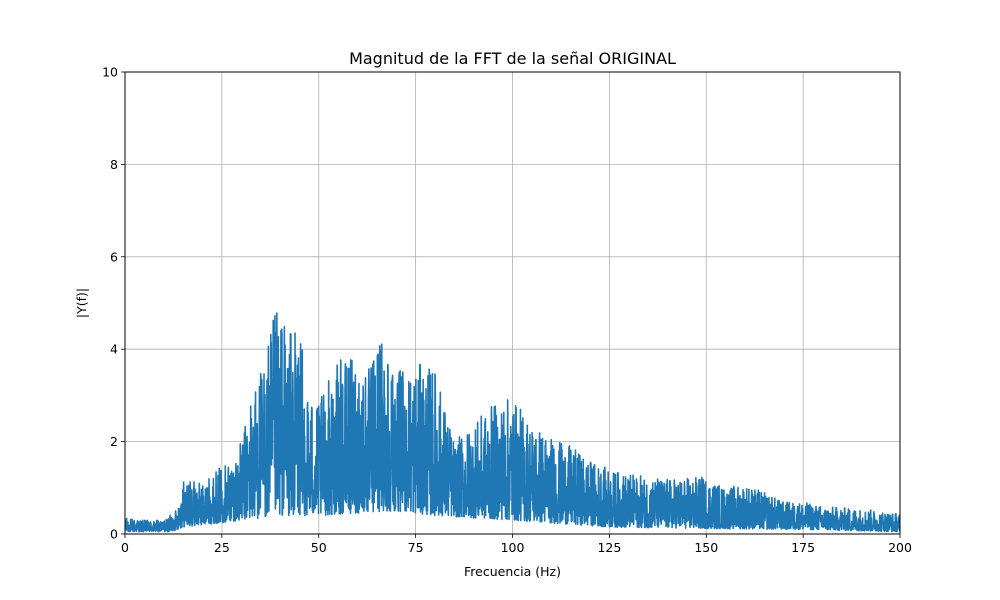 This screenshot has width=1000, height=600. What do you see at coordinates (81, 303) in the screenshot?
I see `y-axis-label: |Y(f)|` at bounding box center [81, 303].